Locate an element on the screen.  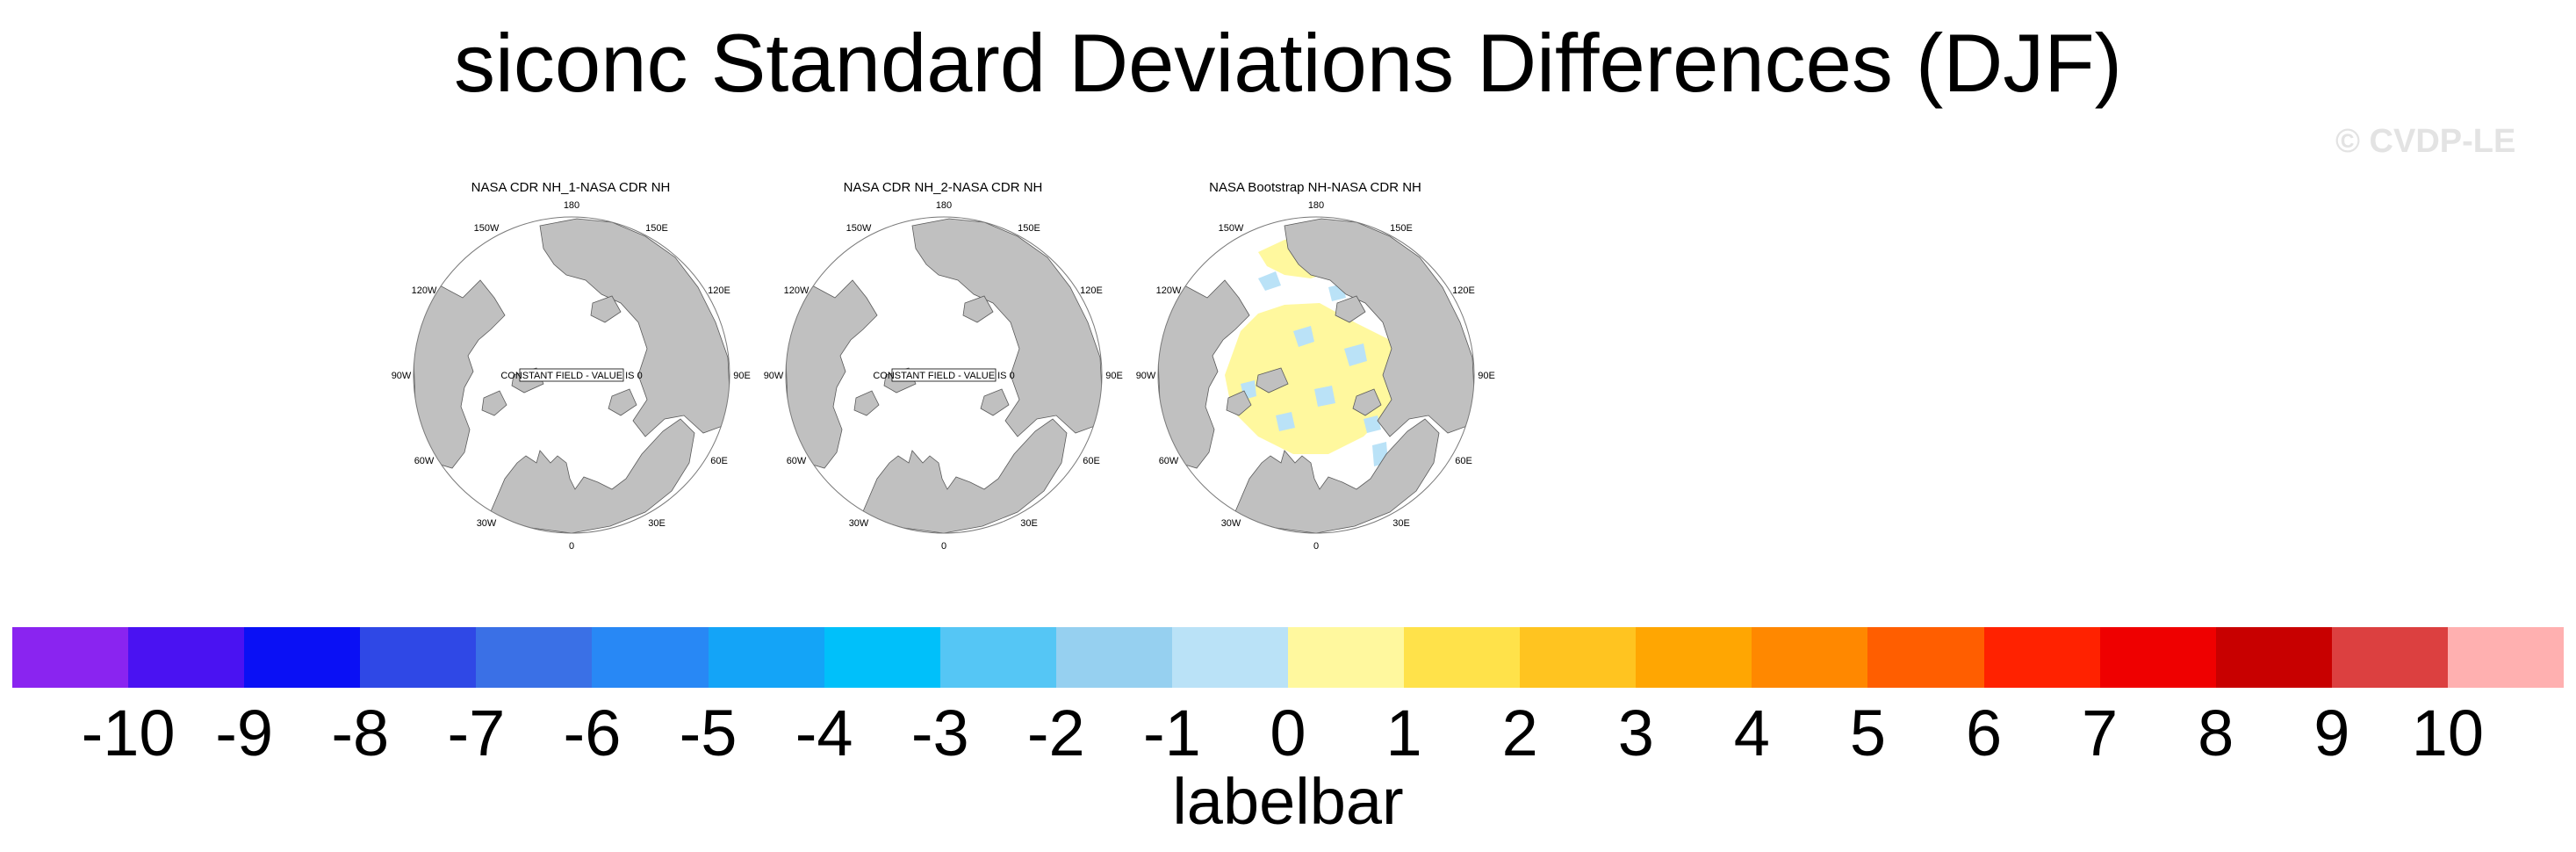
longitude-label: 120E is located at coordinates (1463, 290).